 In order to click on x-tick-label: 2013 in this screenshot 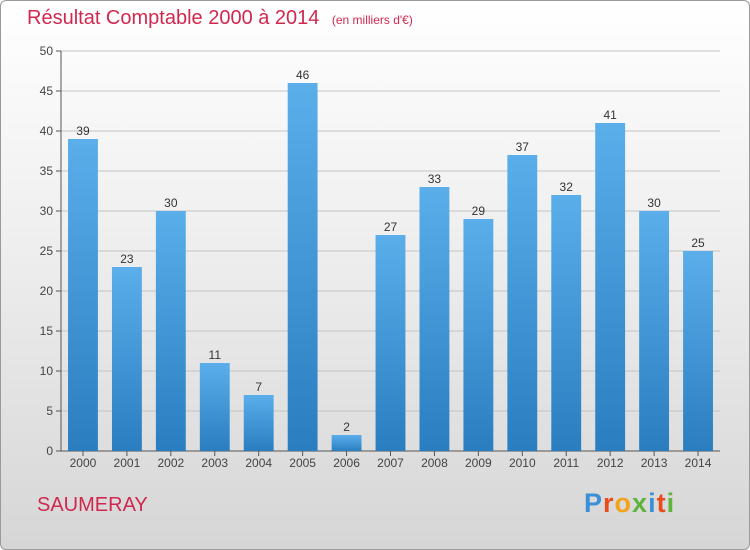, I will do `click(654, 463)`.